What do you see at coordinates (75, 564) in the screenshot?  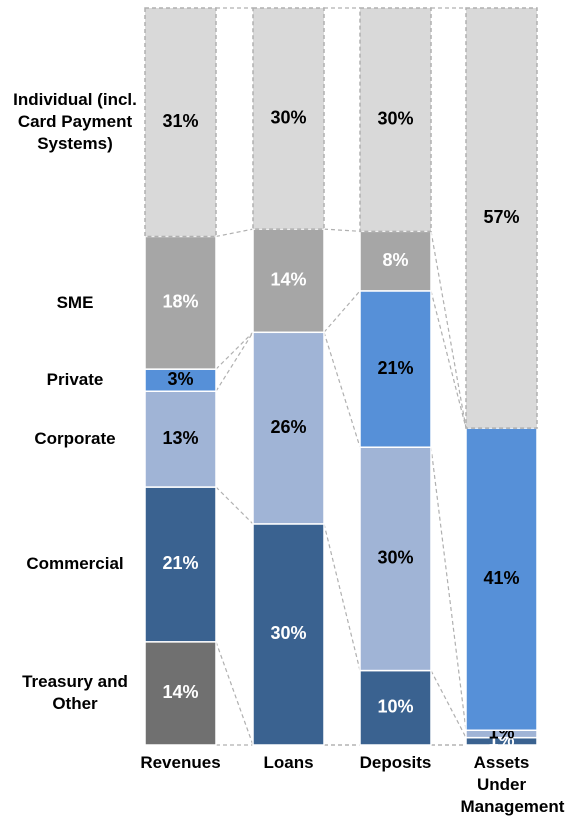 I see `series-label: Commercial` at bounding box center [75, 564].